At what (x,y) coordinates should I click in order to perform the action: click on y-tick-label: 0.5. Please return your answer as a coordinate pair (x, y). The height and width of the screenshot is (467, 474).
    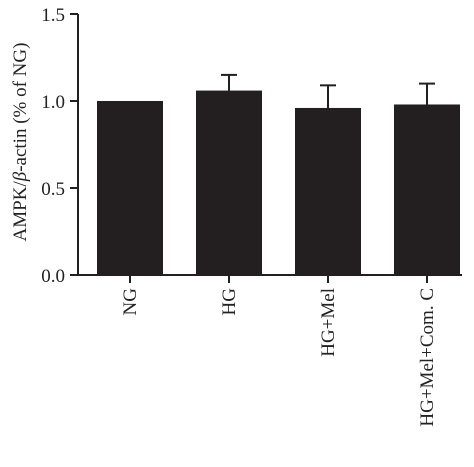
    Looking at the image, I should click on (53, 189).